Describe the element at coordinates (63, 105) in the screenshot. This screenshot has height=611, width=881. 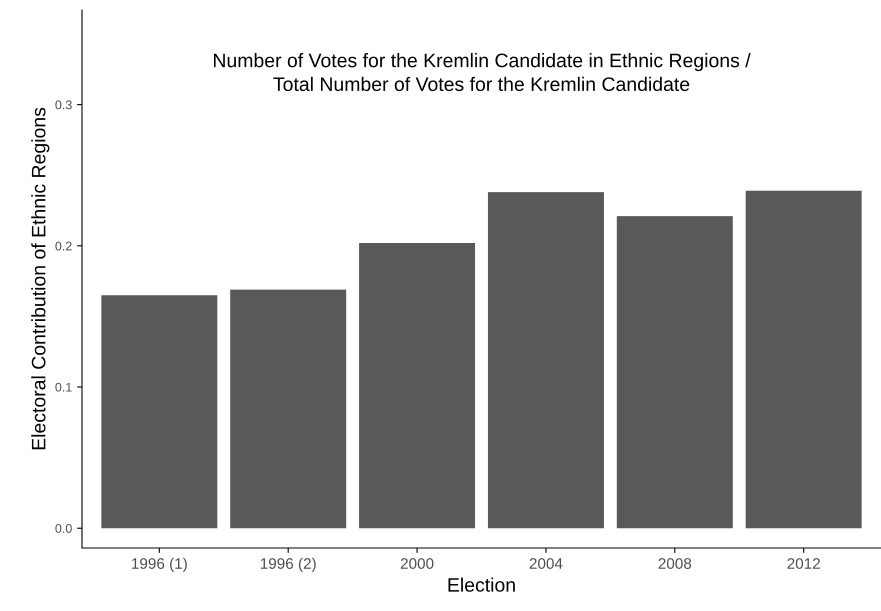
I see `y-tick-label: 0.3` at that location.